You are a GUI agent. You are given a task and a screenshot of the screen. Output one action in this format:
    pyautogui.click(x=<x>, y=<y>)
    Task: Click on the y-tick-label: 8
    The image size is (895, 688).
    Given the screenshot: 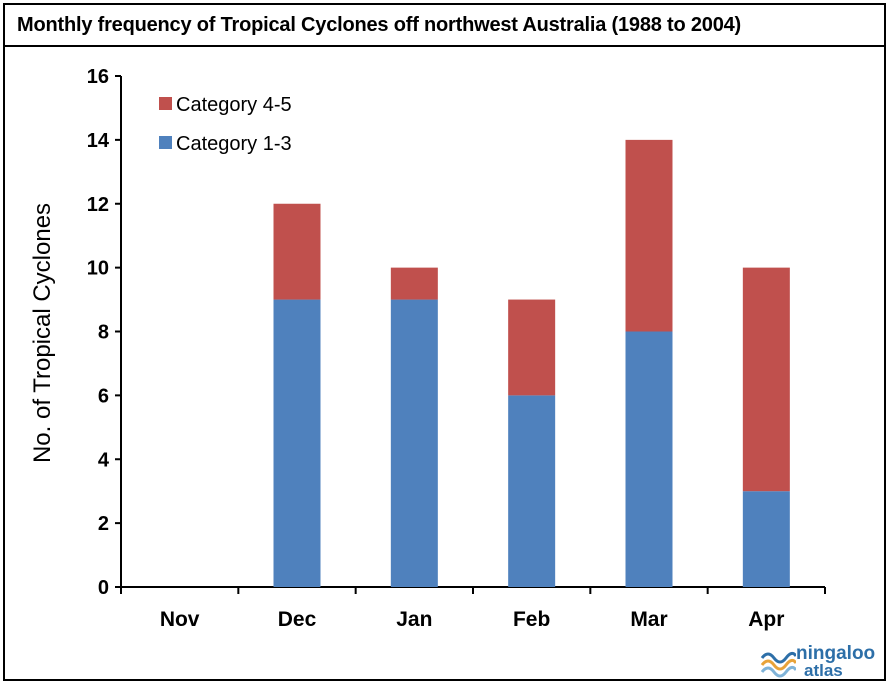 What is the action you would take?
    pyautogui.click(x=103, y=333)
    